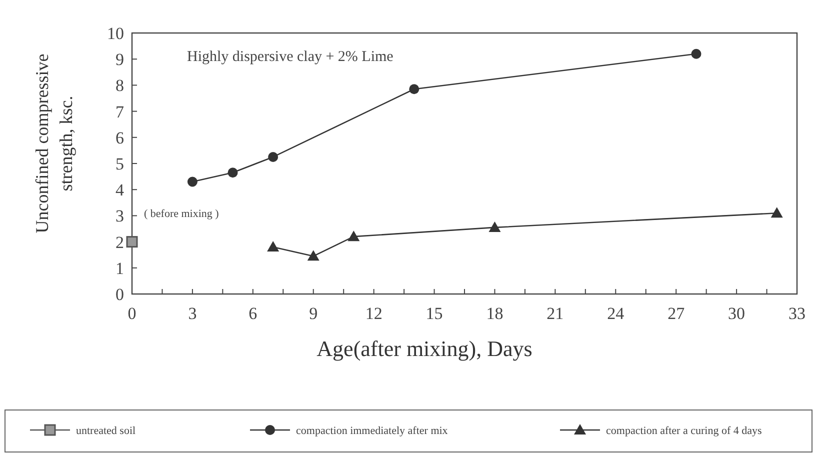  I want to click on y-tick-label: 3, so click(120, 216).